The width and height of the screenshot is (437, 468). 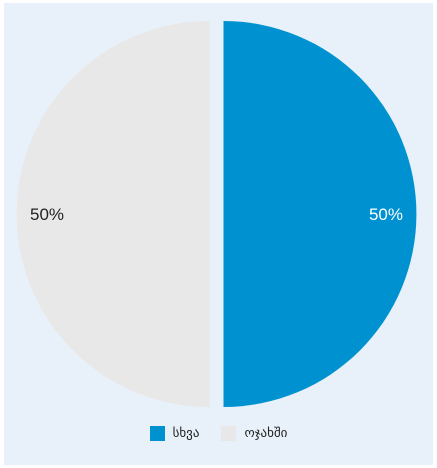 I want to click on legend-swatch-family, so click(x=229, y=433).